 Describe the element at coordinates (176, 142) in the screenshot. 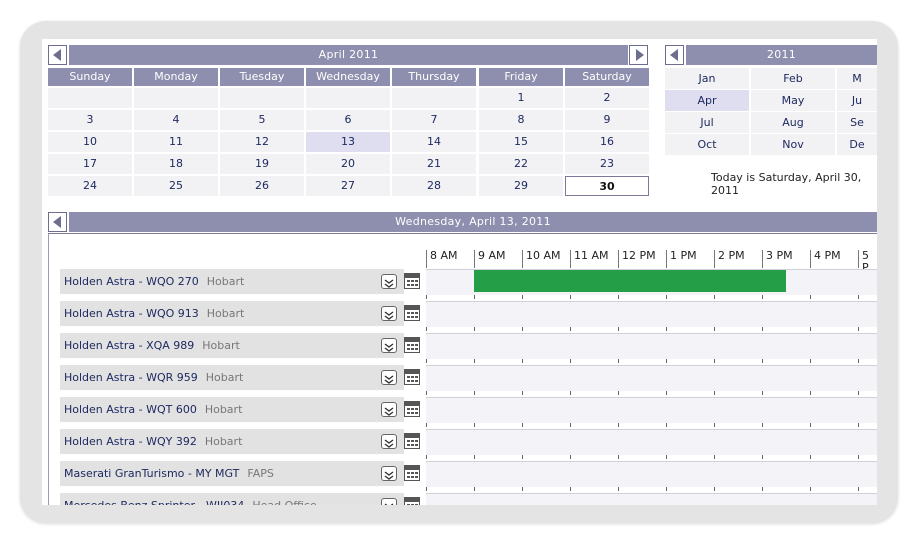

I see `day-cell: 11` at that location.